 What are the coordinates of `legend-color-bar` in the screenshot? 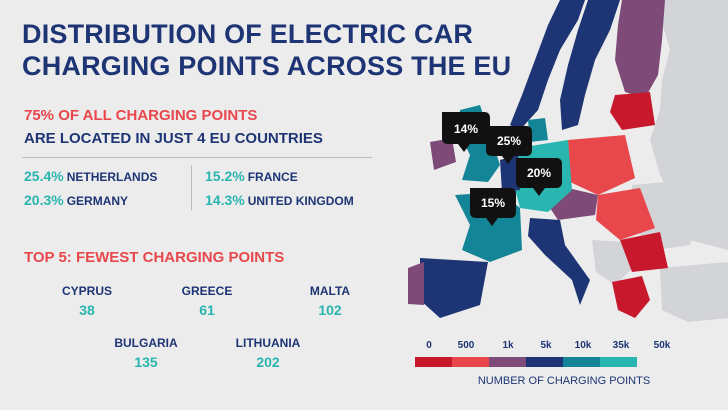 It's located at (526, 362).